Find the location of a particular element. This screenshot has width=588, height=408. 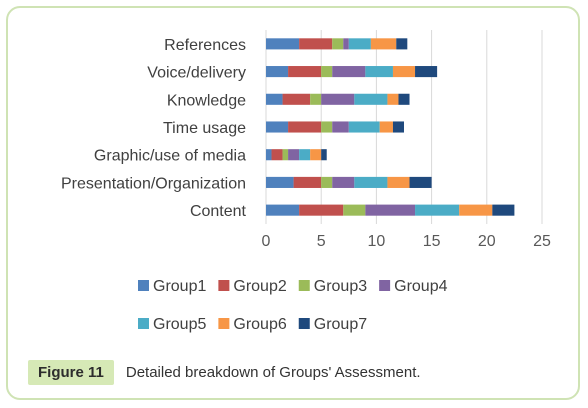

legend-label: Group6 is located at coordinates (259, 324).